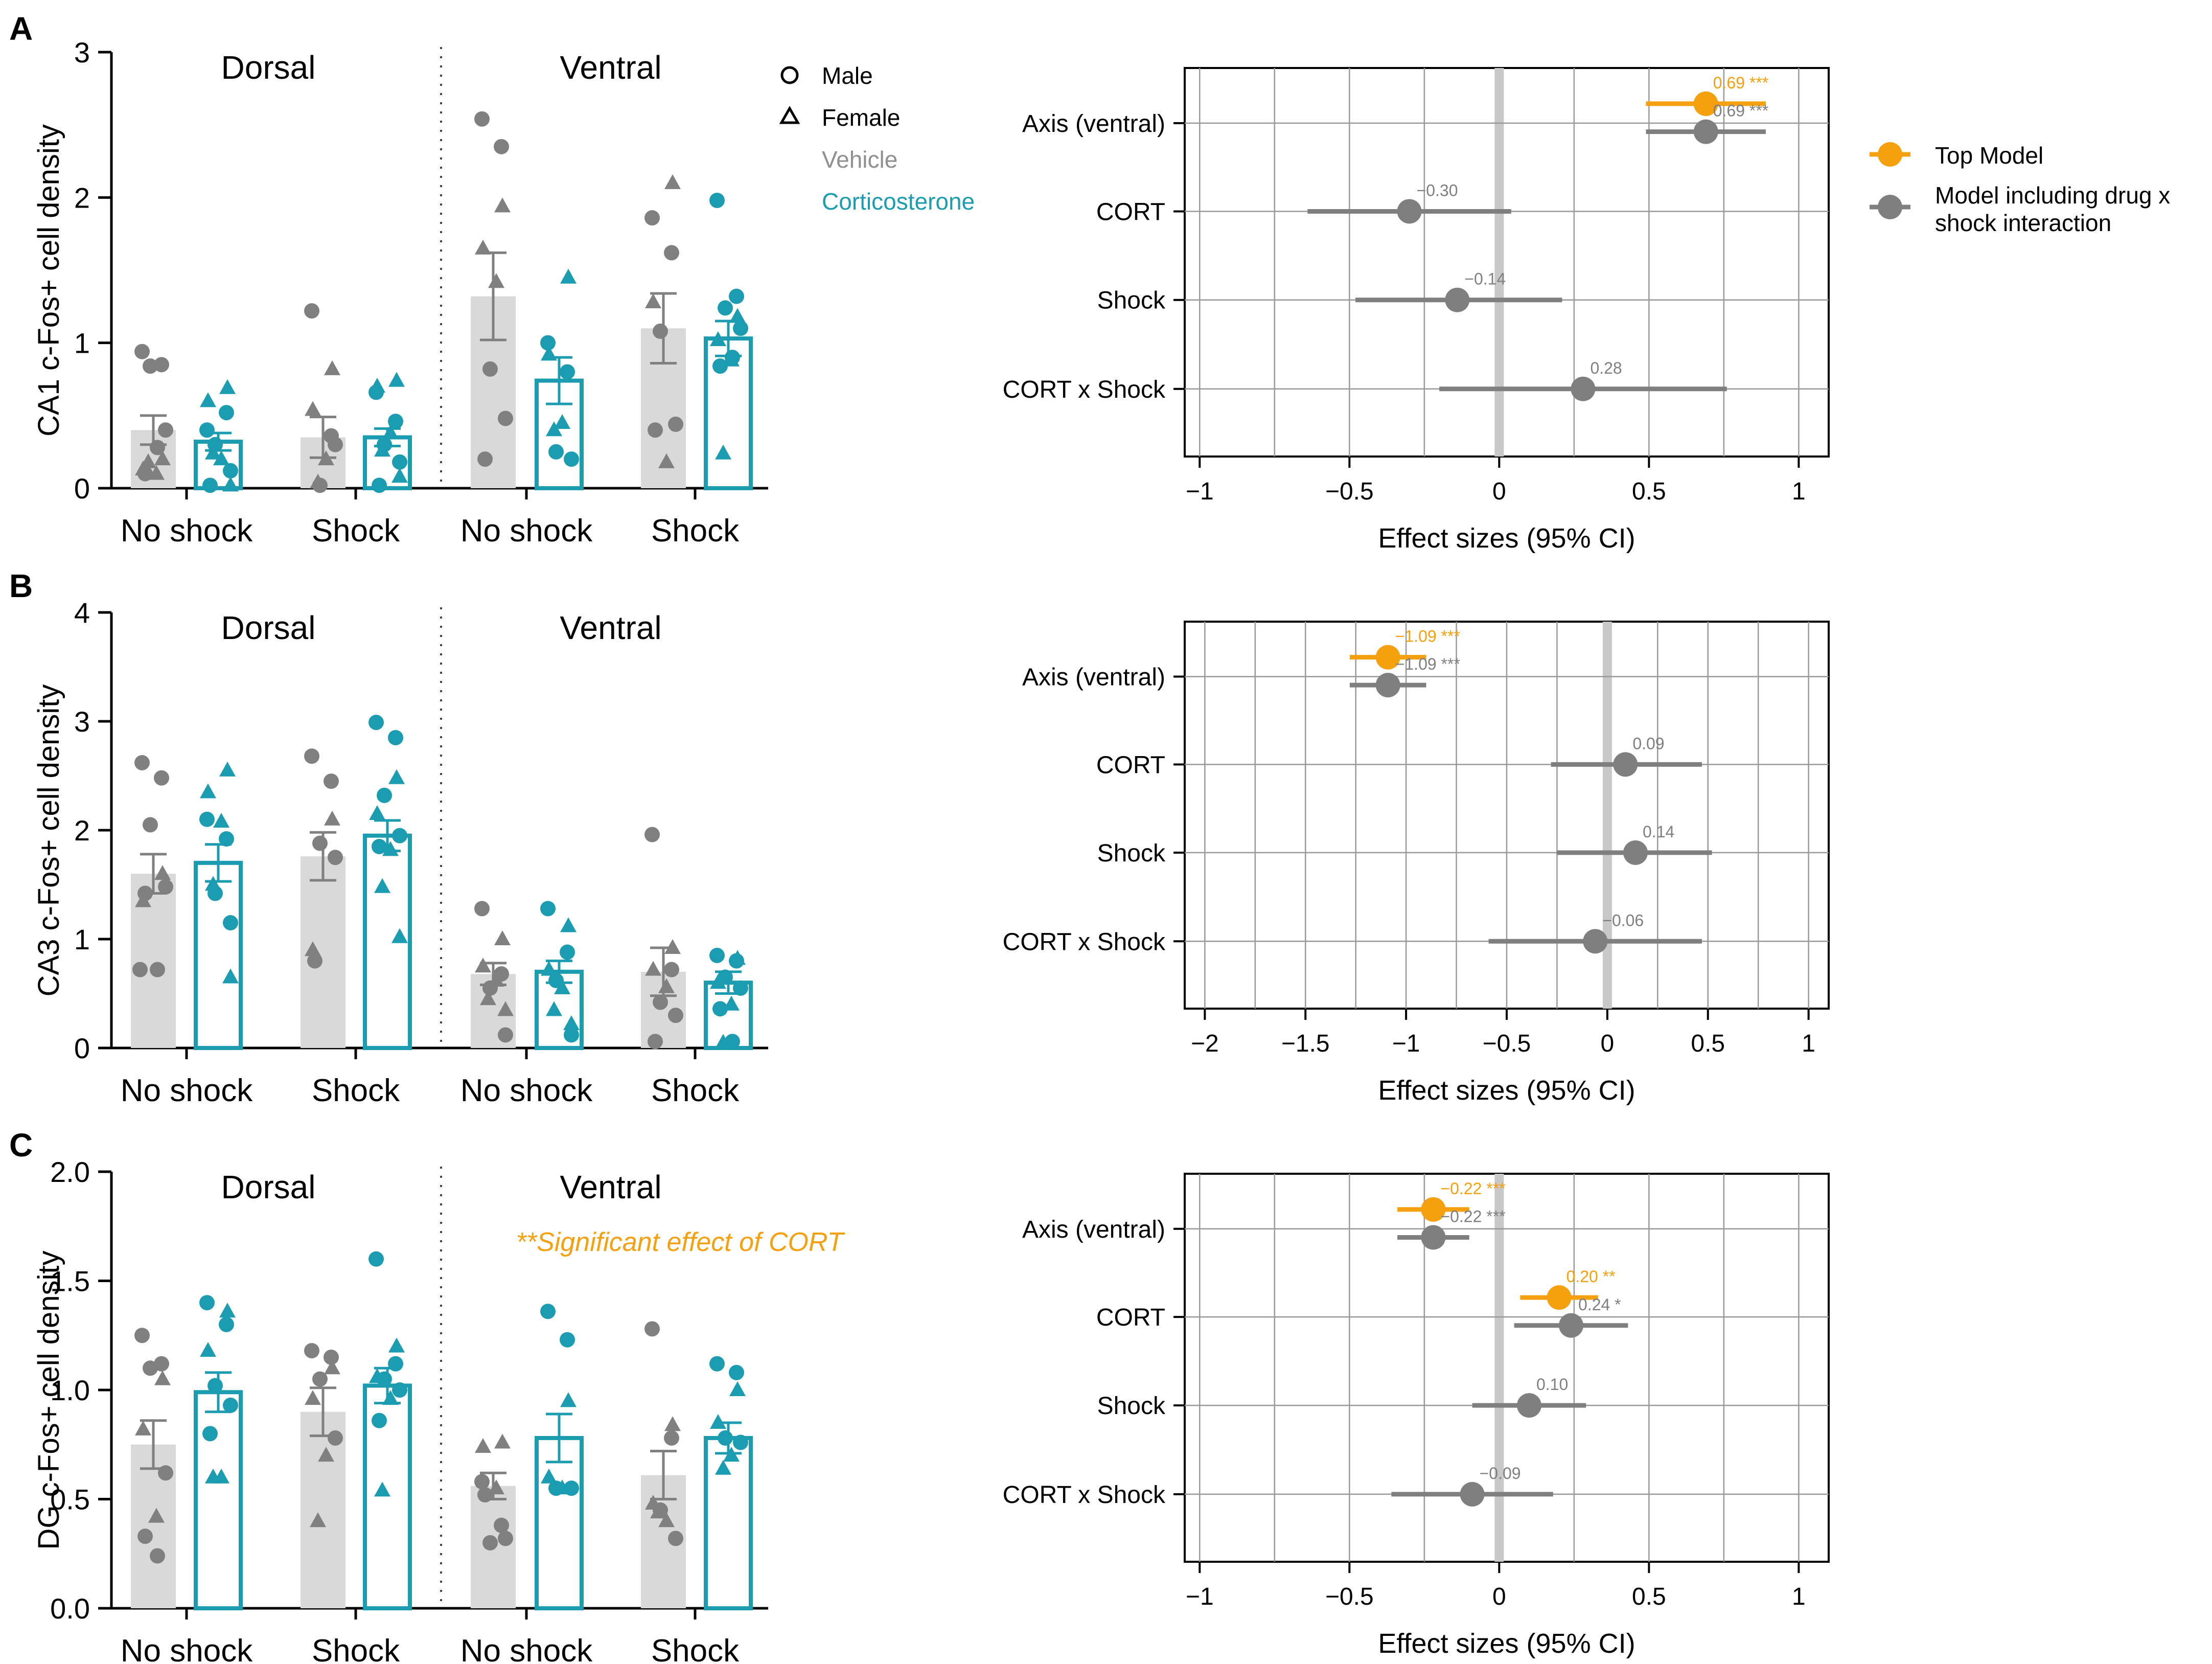  I want to click on x-tick-label: Shock, so click(356, 1648).